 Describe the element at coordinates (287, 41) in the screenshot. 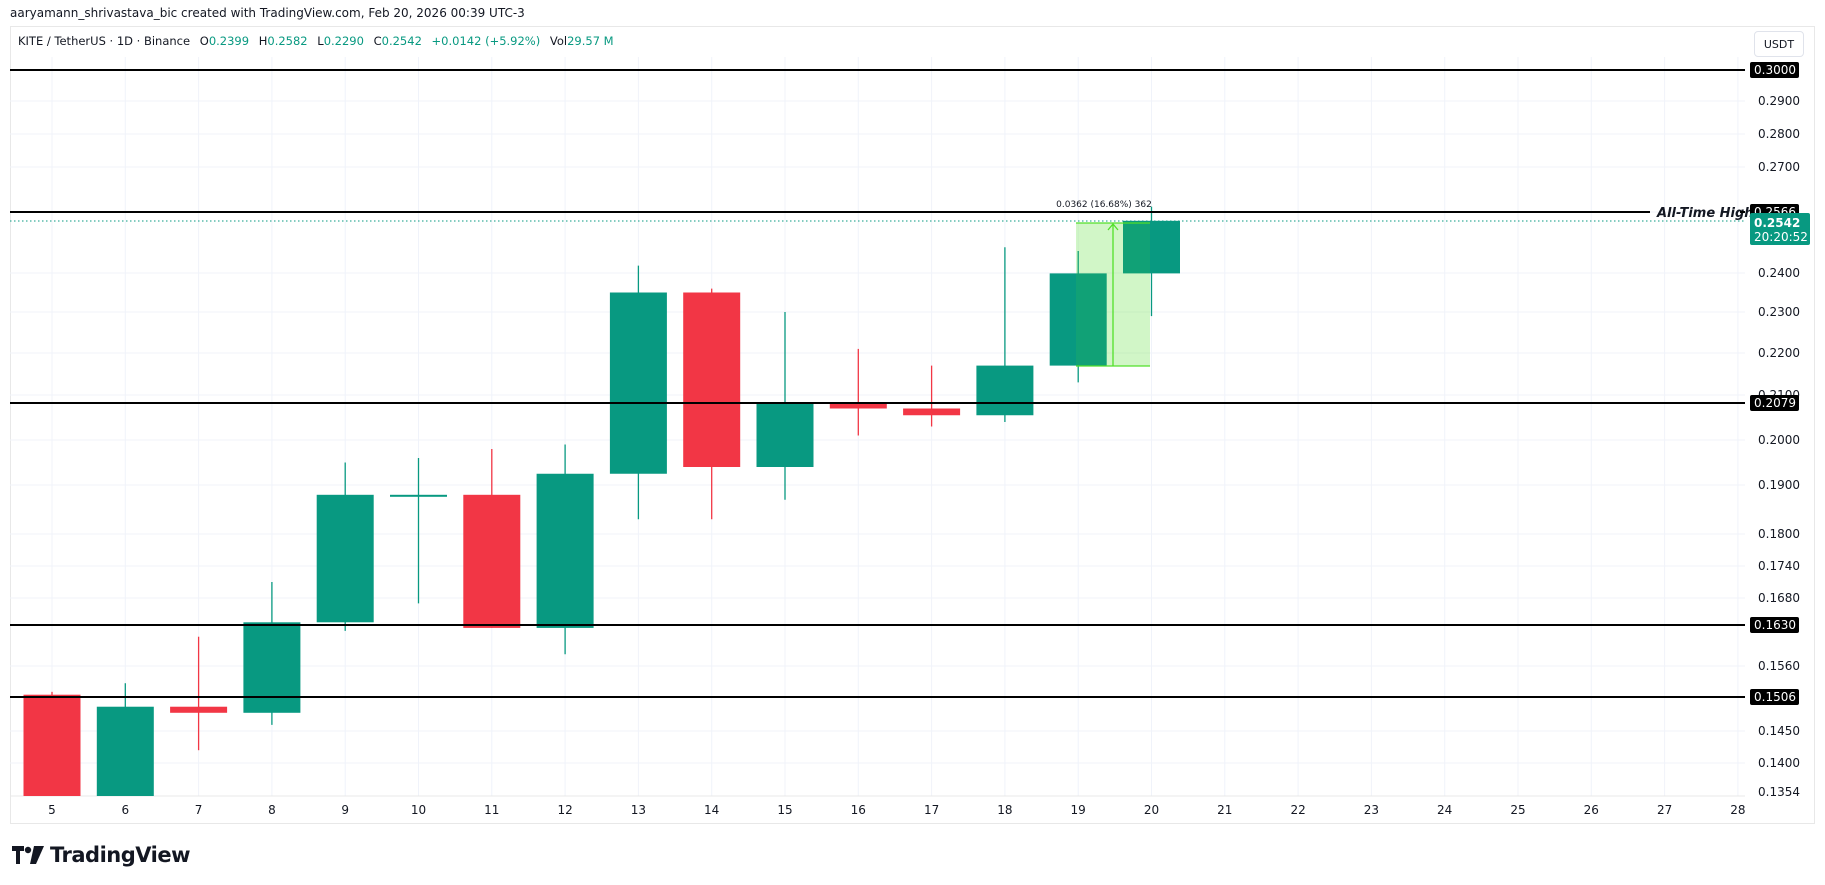

I see `high-value: 0.2582` at that location.